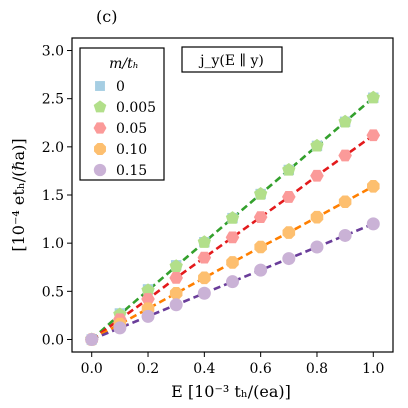 This screenshot has width=408, height=408. What do you see at coordinates (53, 196) in the screenshot?
I see `y-tick-label: 1.5` at bounding box center [53, 196].